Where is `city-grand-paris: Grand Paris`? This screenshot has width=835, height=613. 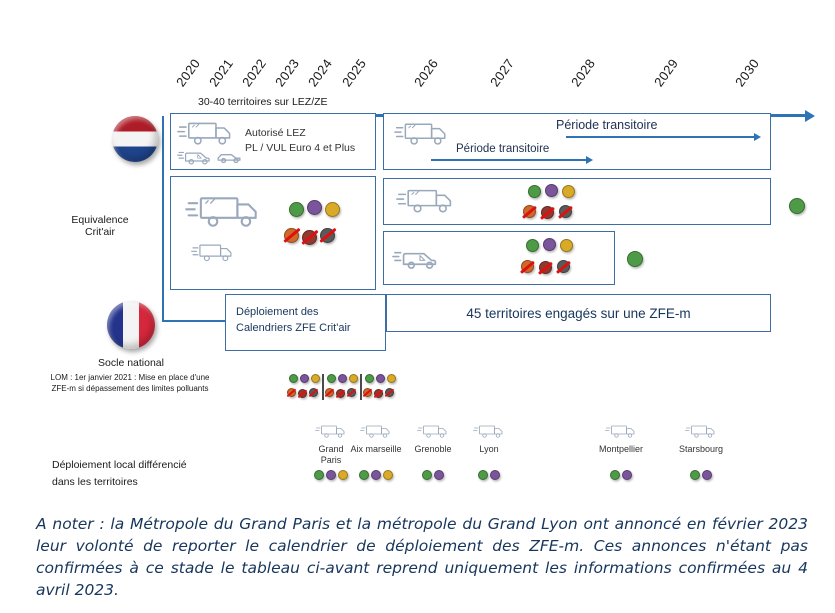 city-grand-paris: Grand Paris is located at coordinates (331, 451).